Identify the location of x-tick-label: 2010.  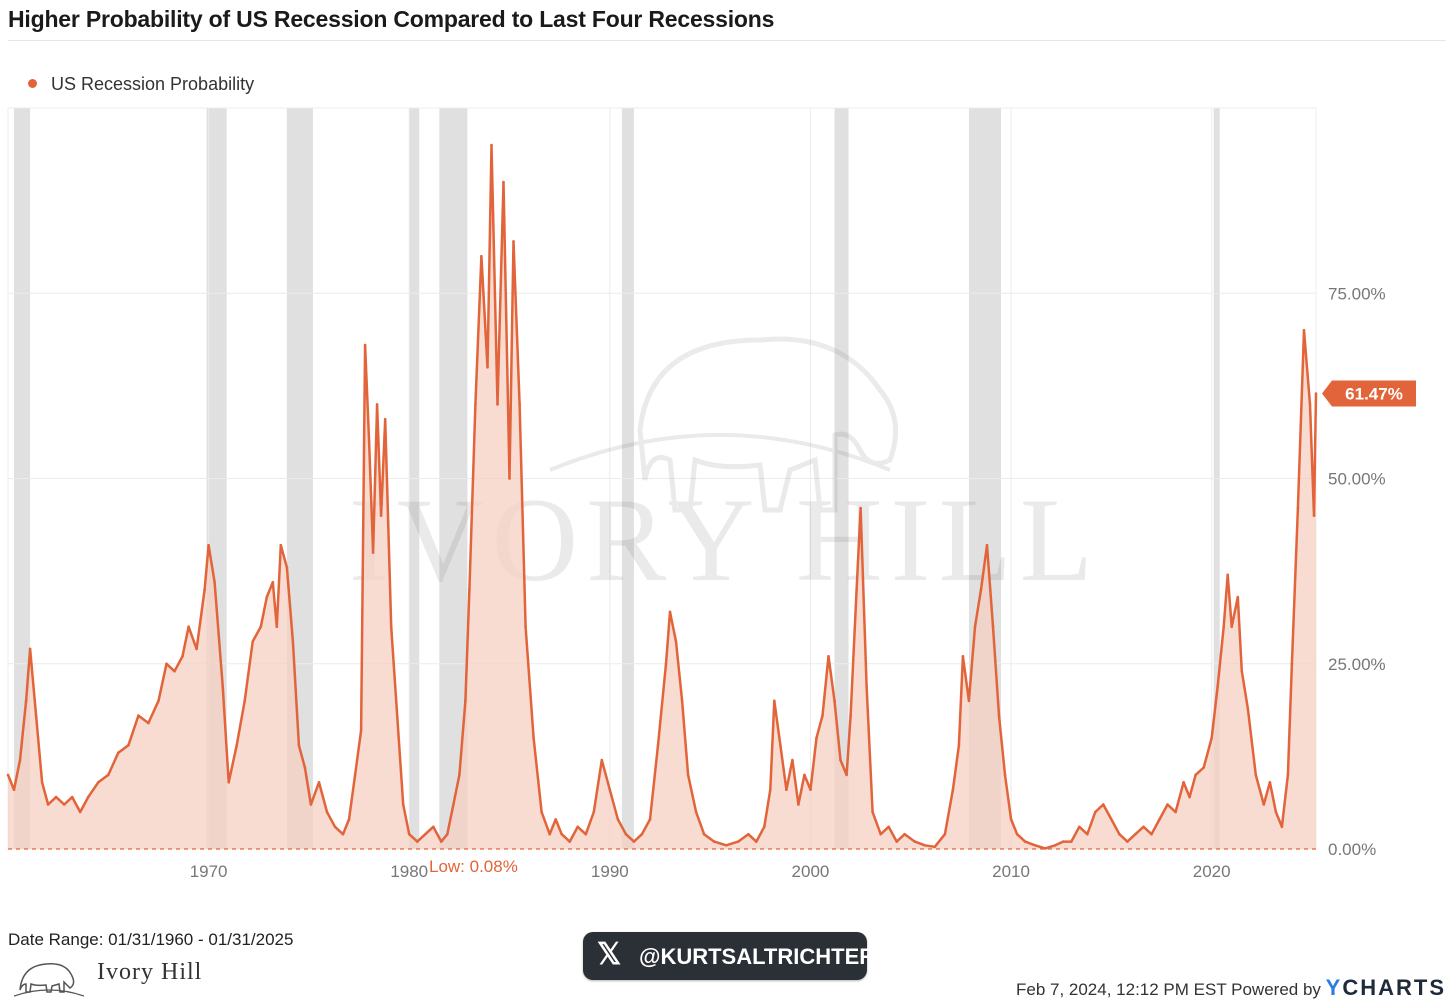
(1011, 871).